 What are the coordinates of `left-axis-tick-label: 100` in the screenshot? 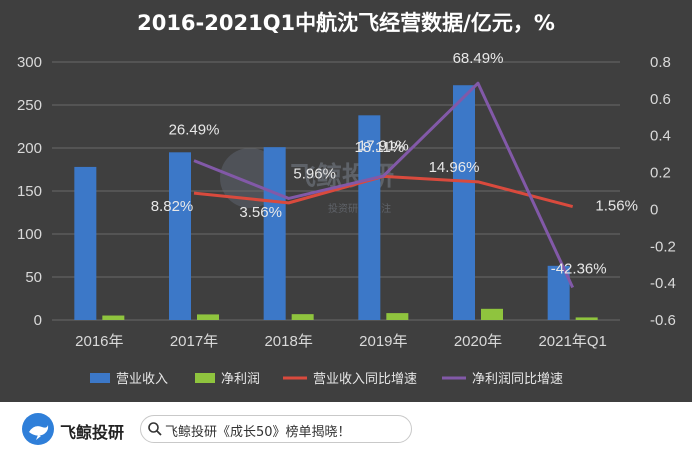 It's located at (29, 234).